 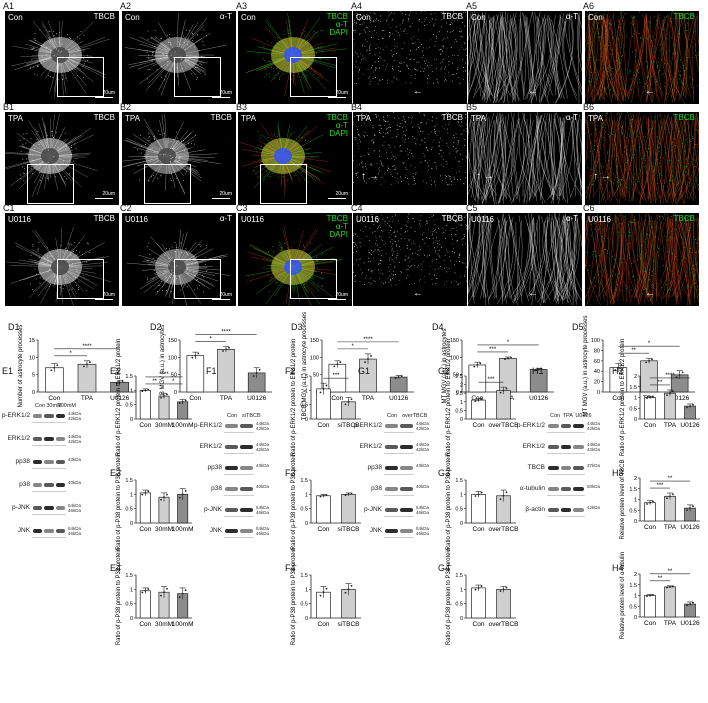 What do you see at coordinates (14, 327) in the screenshot?
I see `chart-panel-label: D1` at bounding box center [14, 327].